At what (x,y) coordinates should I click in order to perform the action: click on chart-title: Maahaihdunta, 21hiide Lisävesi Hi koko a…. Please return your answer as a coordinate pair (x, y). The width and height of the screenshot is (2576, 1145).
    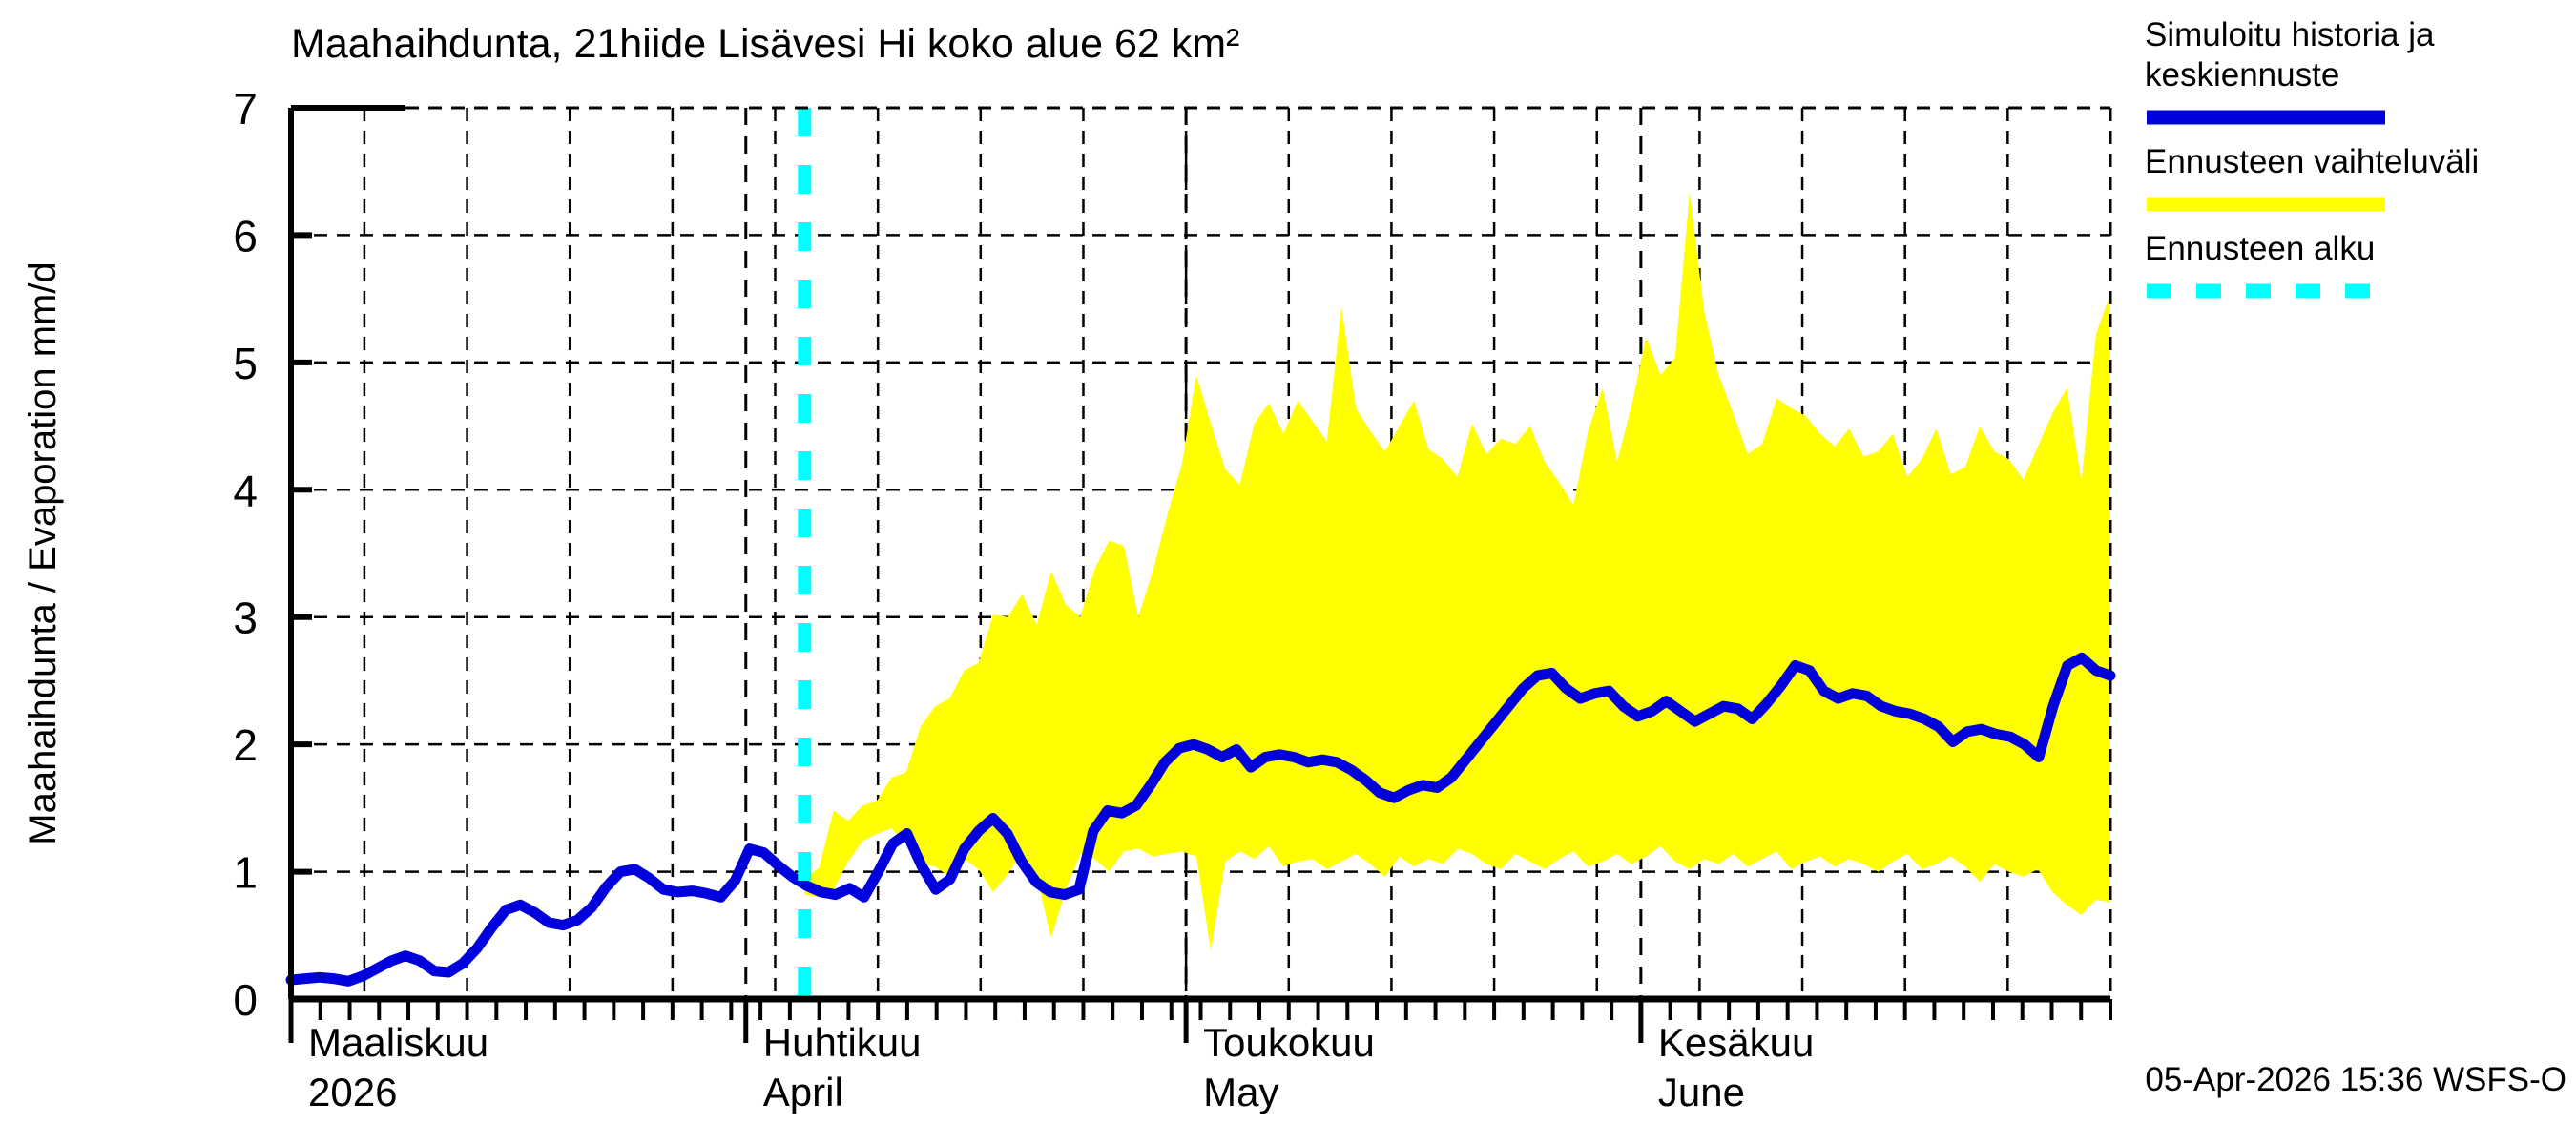
    Looking at the image, I should click on (765, 44).